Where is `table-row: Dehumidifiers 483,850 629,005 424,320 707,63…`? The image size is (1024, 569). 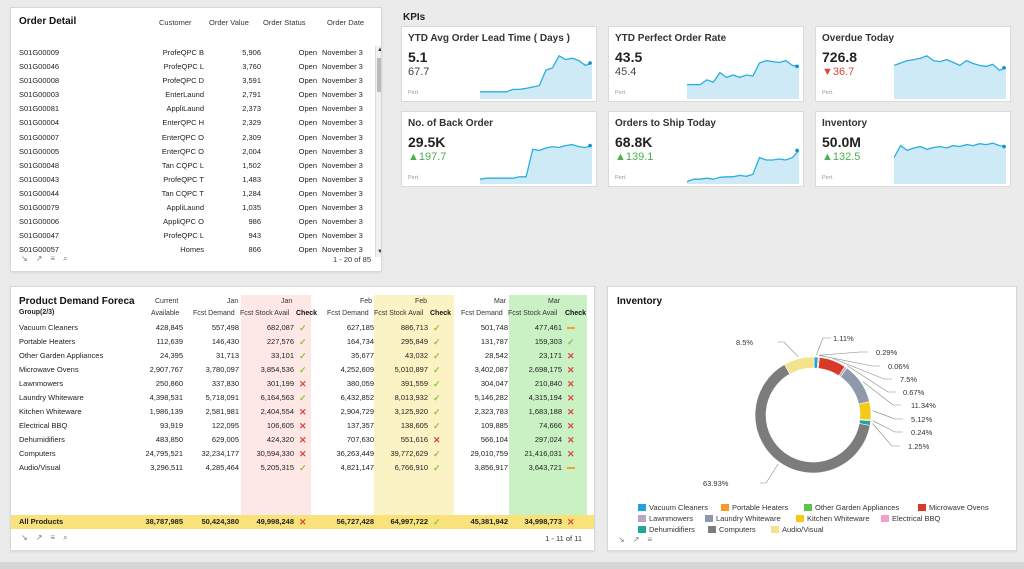
table-row: Dehumidifiers 483,850 629,005 424,320 707,63… is located at coordinates (302, 440).